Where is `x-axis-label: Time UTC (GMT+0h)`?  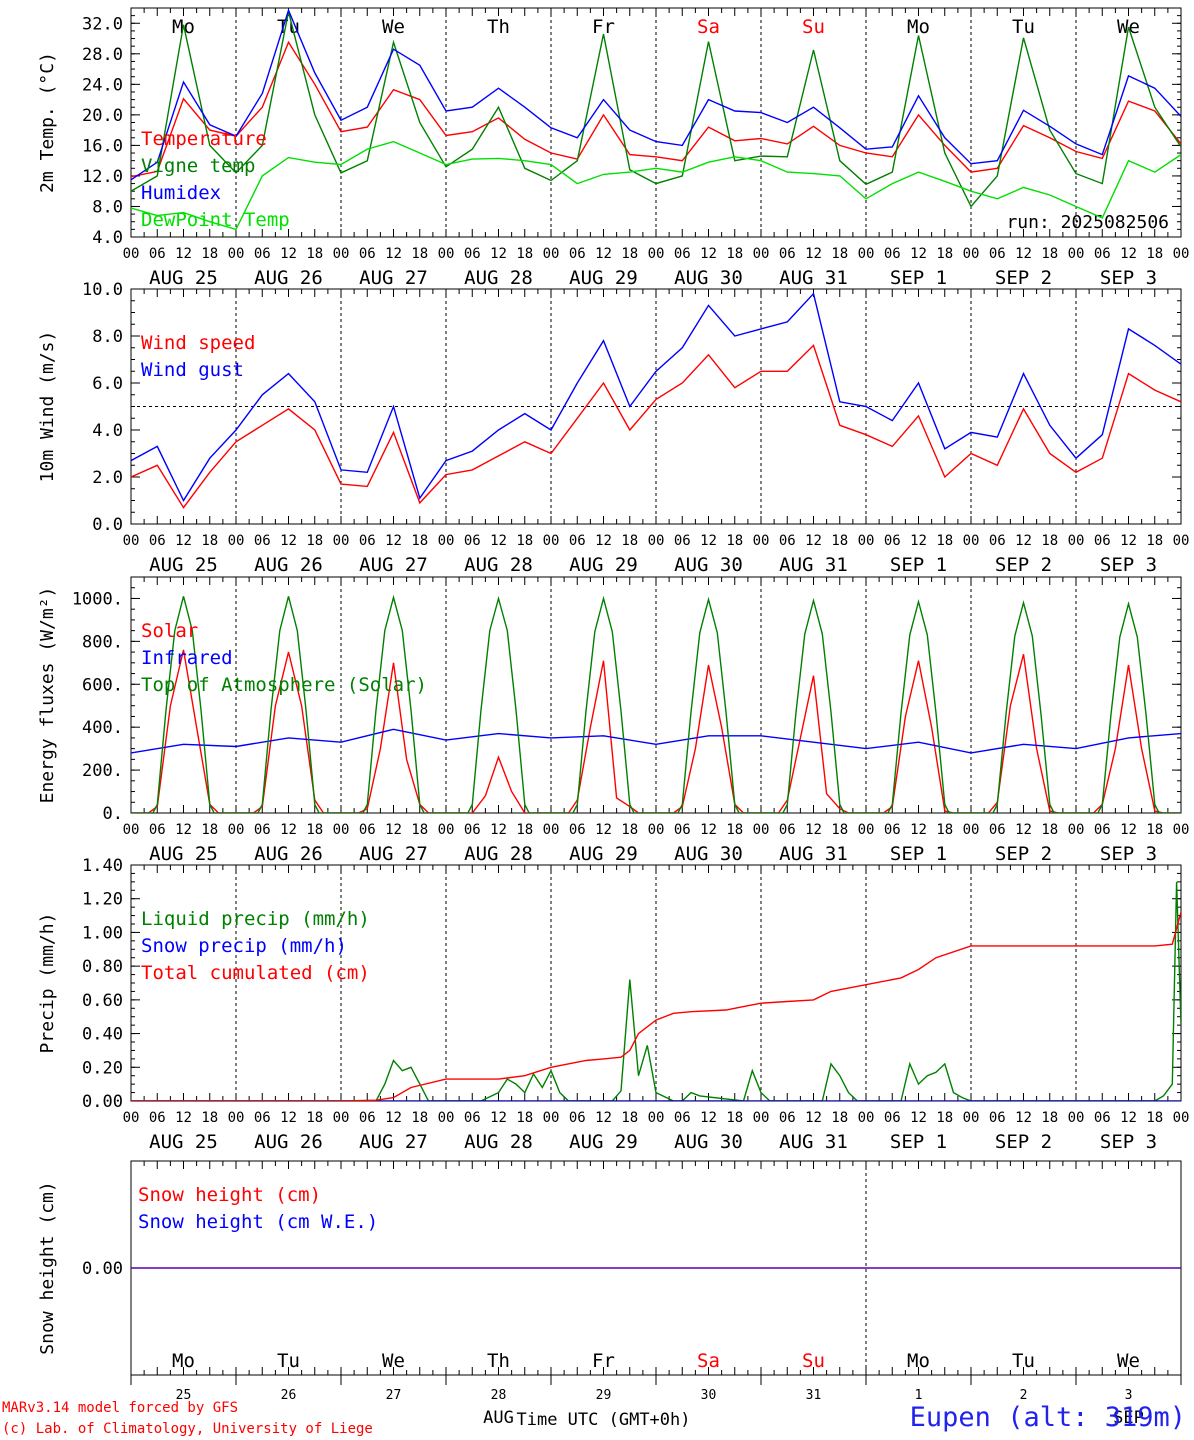
x-axis-label: Time UTC (GMT+0h) is located at coordinates (604, 1420).